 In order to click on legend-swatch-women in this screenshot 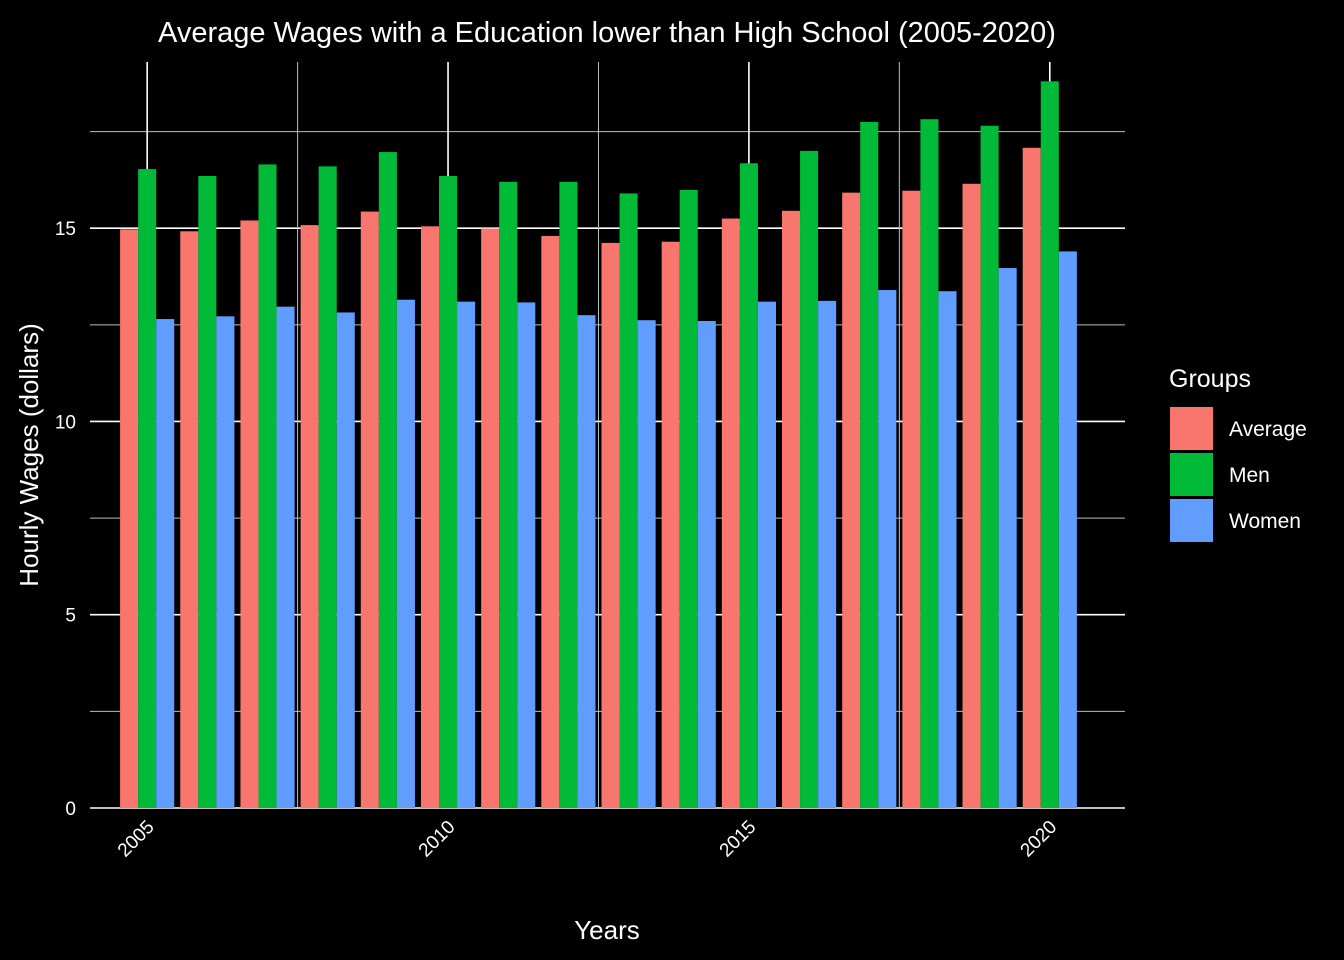, I will do `click(1191, 520)`.